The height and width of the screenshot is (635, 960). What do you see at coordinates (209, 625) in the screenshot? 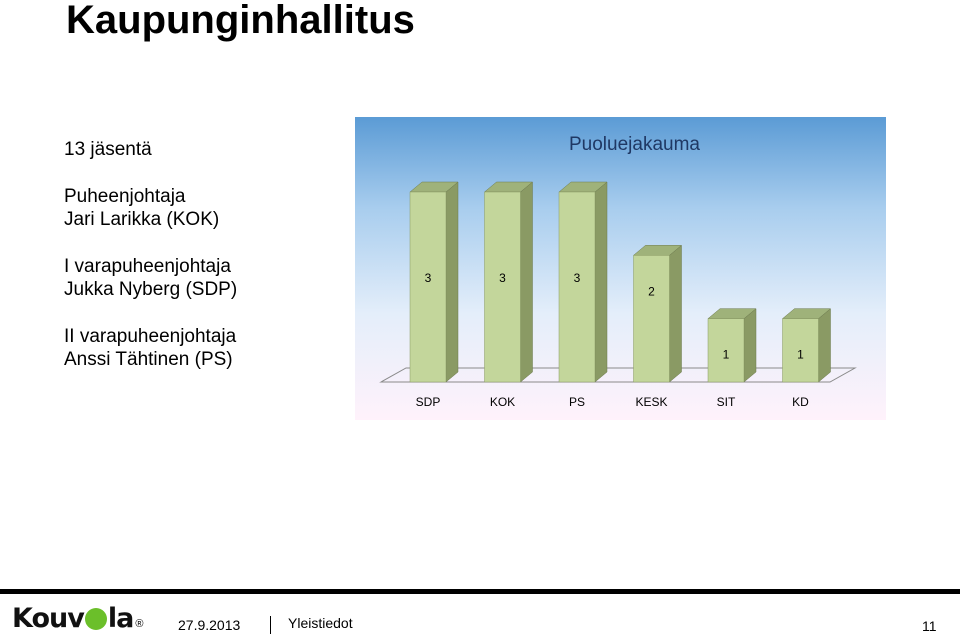
I see `footer-date: 27.9.2013` at bounding box center [209, 625].